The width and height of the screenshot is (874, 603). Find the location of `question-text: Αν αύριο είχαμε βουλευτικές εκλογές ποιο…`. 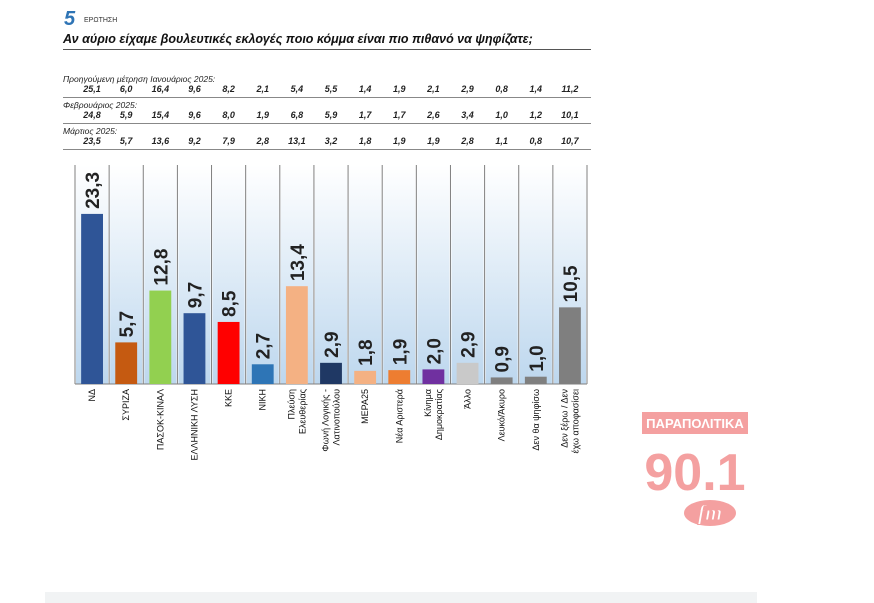

question-text: Αν αύριο είχαμε βουλευτικές εκλογές ποιο… is located at coordinates (298, 39).